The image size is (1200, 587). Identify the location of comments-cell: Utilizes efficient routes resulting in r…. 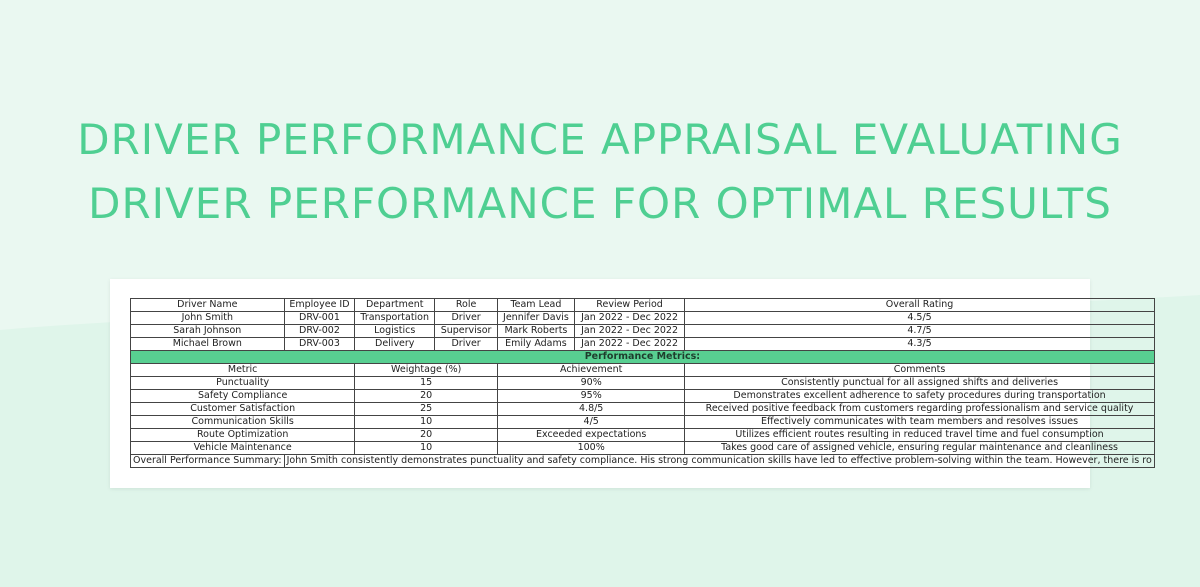
(919, 435).